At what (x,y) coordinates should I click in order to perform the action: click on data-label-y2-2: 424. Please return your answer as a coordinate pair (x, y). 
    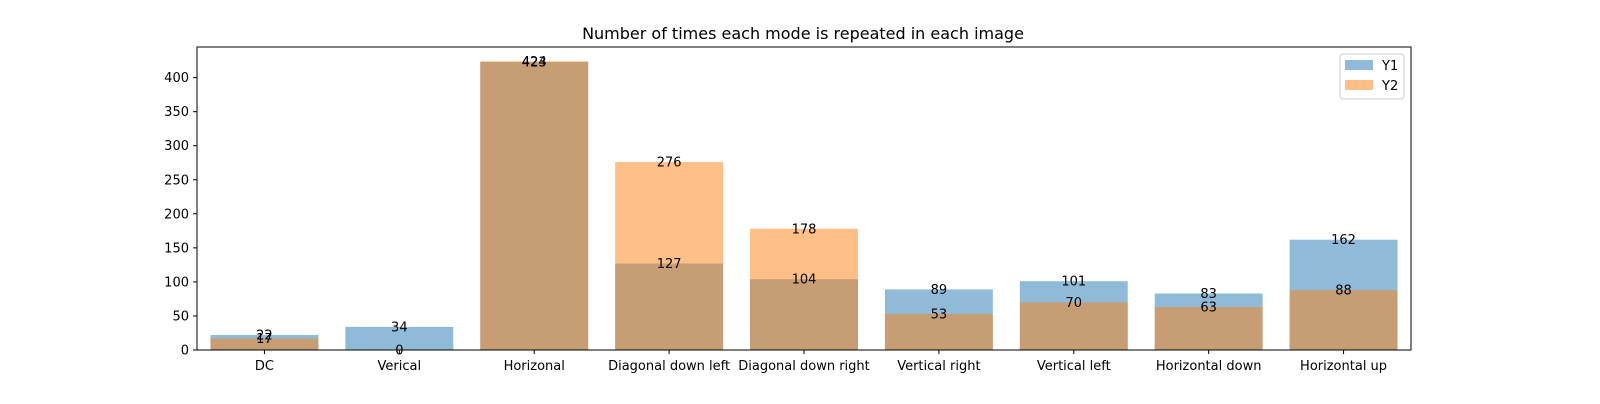
    Looking at the image, I should click on (534, 62).